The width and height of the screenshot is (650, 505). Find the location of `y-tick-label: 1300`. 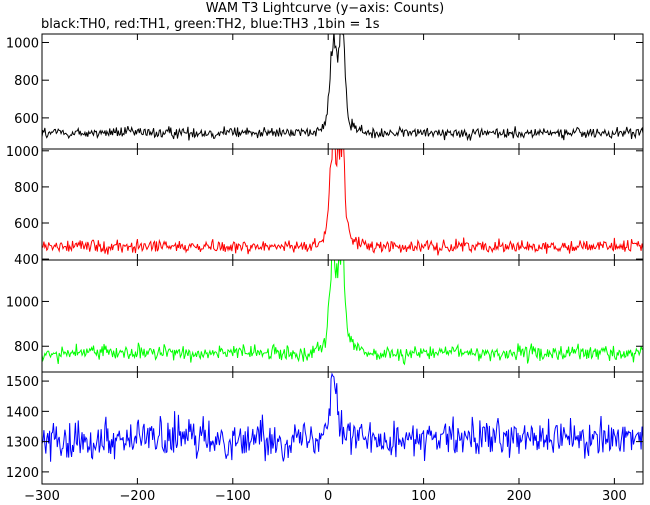

y-tick-label: 1300 is located at coordinates (22, 443).